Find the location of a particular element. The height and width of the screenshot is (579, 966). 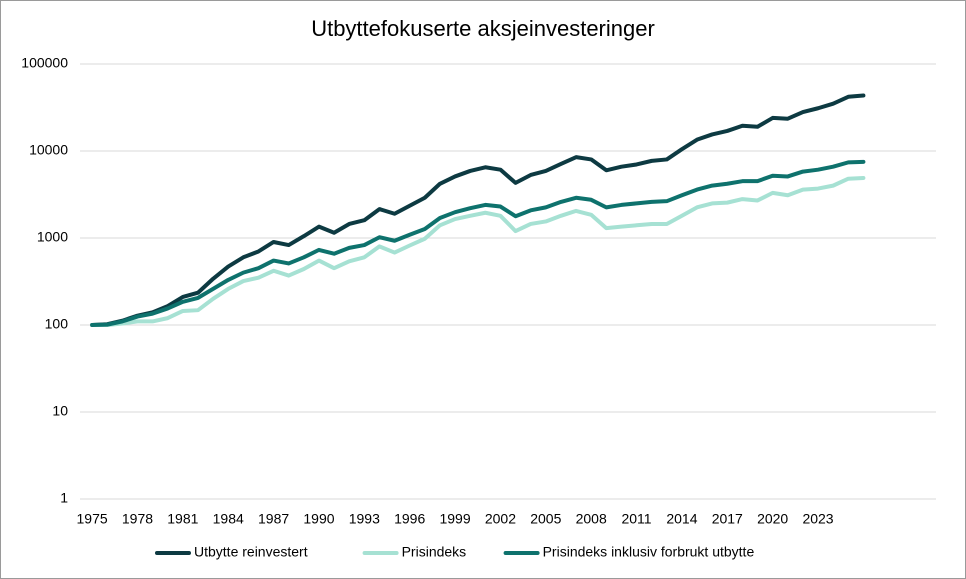

legend-label: Prisindeks is located at coordinates (434, 552).